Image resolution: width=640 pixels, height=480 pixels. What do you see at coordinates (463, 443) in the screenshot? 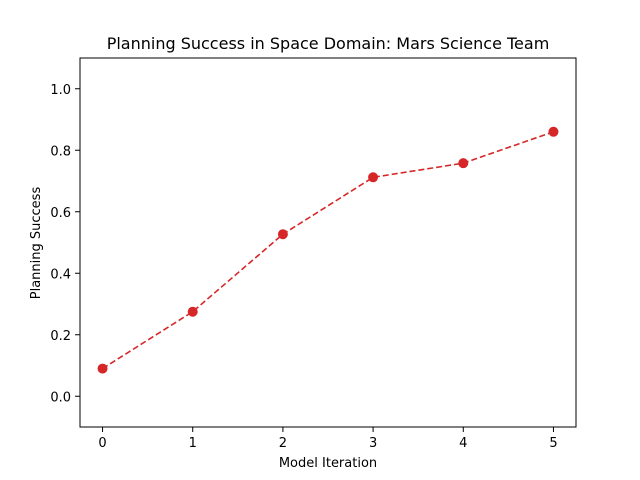
I see `x-tick-label: 4` at bounding box center [463, 443].